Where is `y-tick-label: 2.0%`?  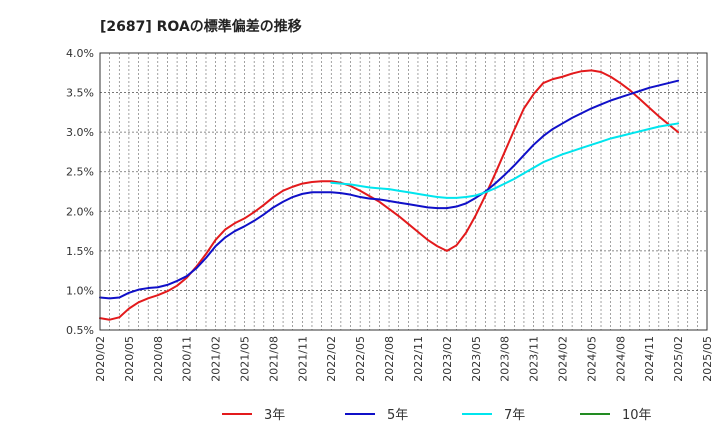 y-tick-label: 2.0% is located at coordinates (80, 211).